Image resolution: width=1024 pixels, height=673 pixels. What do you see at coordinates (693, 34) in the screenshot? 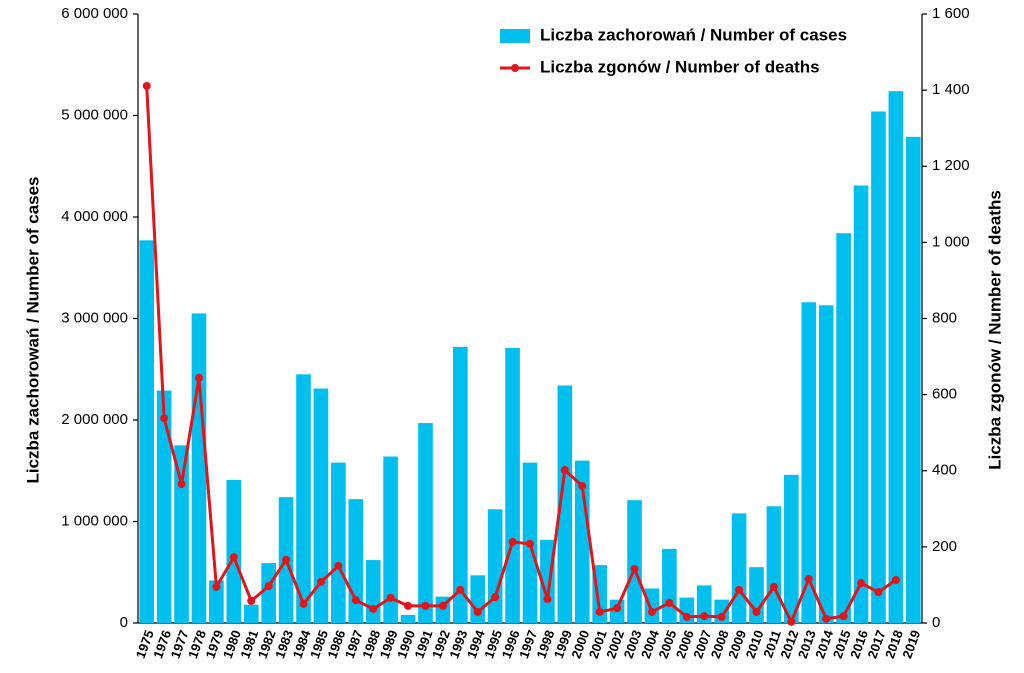
I see `legend-label: Liczba zachorowań / Number of cases` at bounding box center [693, 34].